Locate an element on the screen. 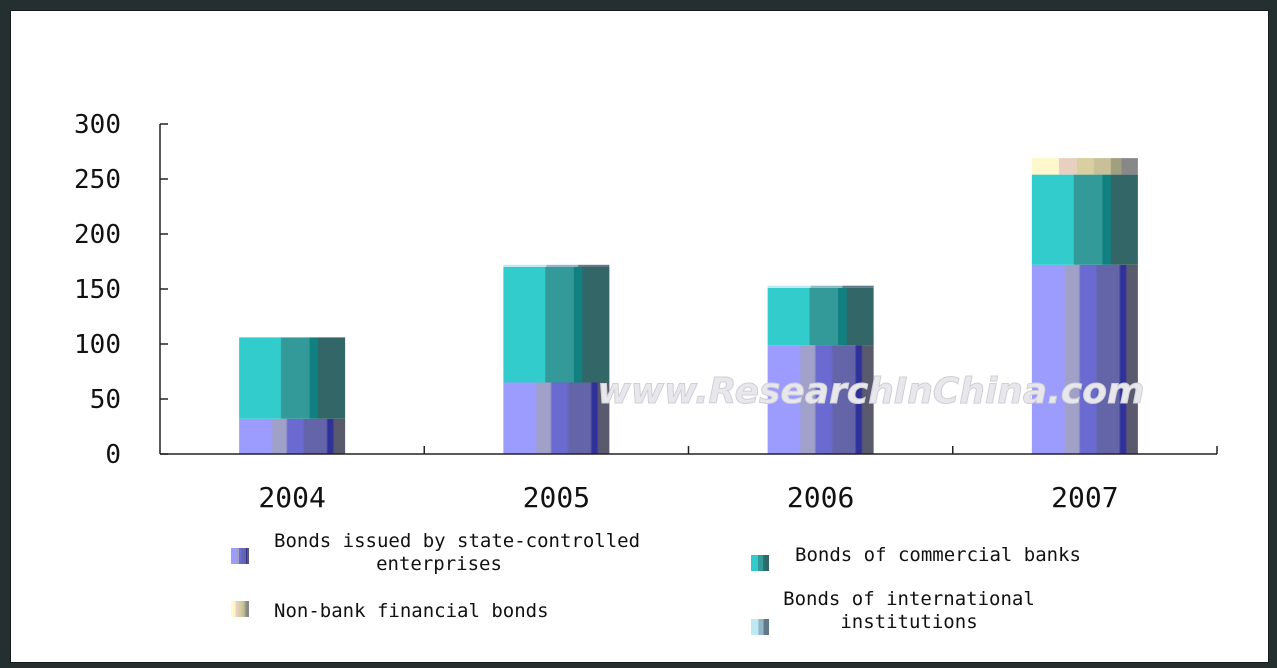  x-ticks: 2004 2005 2006 2007 is located at coordinates (738, 480).